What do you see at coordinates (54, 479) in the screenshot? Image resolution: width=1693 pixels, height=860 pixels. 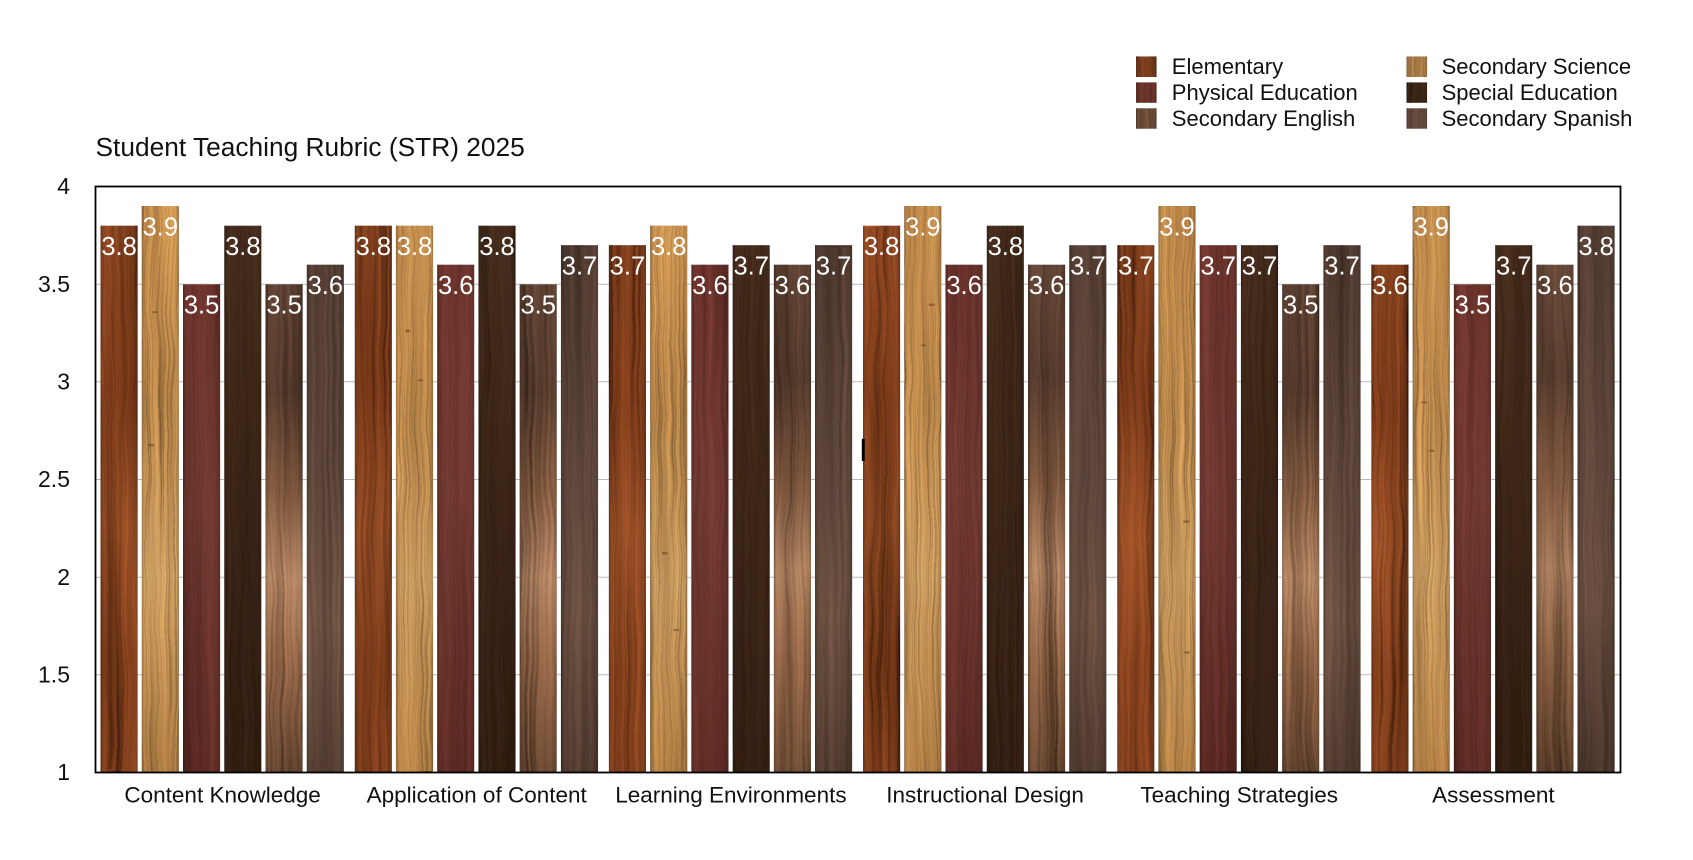 I see `svg-text: 2.5` at bounding box center [54, 479].